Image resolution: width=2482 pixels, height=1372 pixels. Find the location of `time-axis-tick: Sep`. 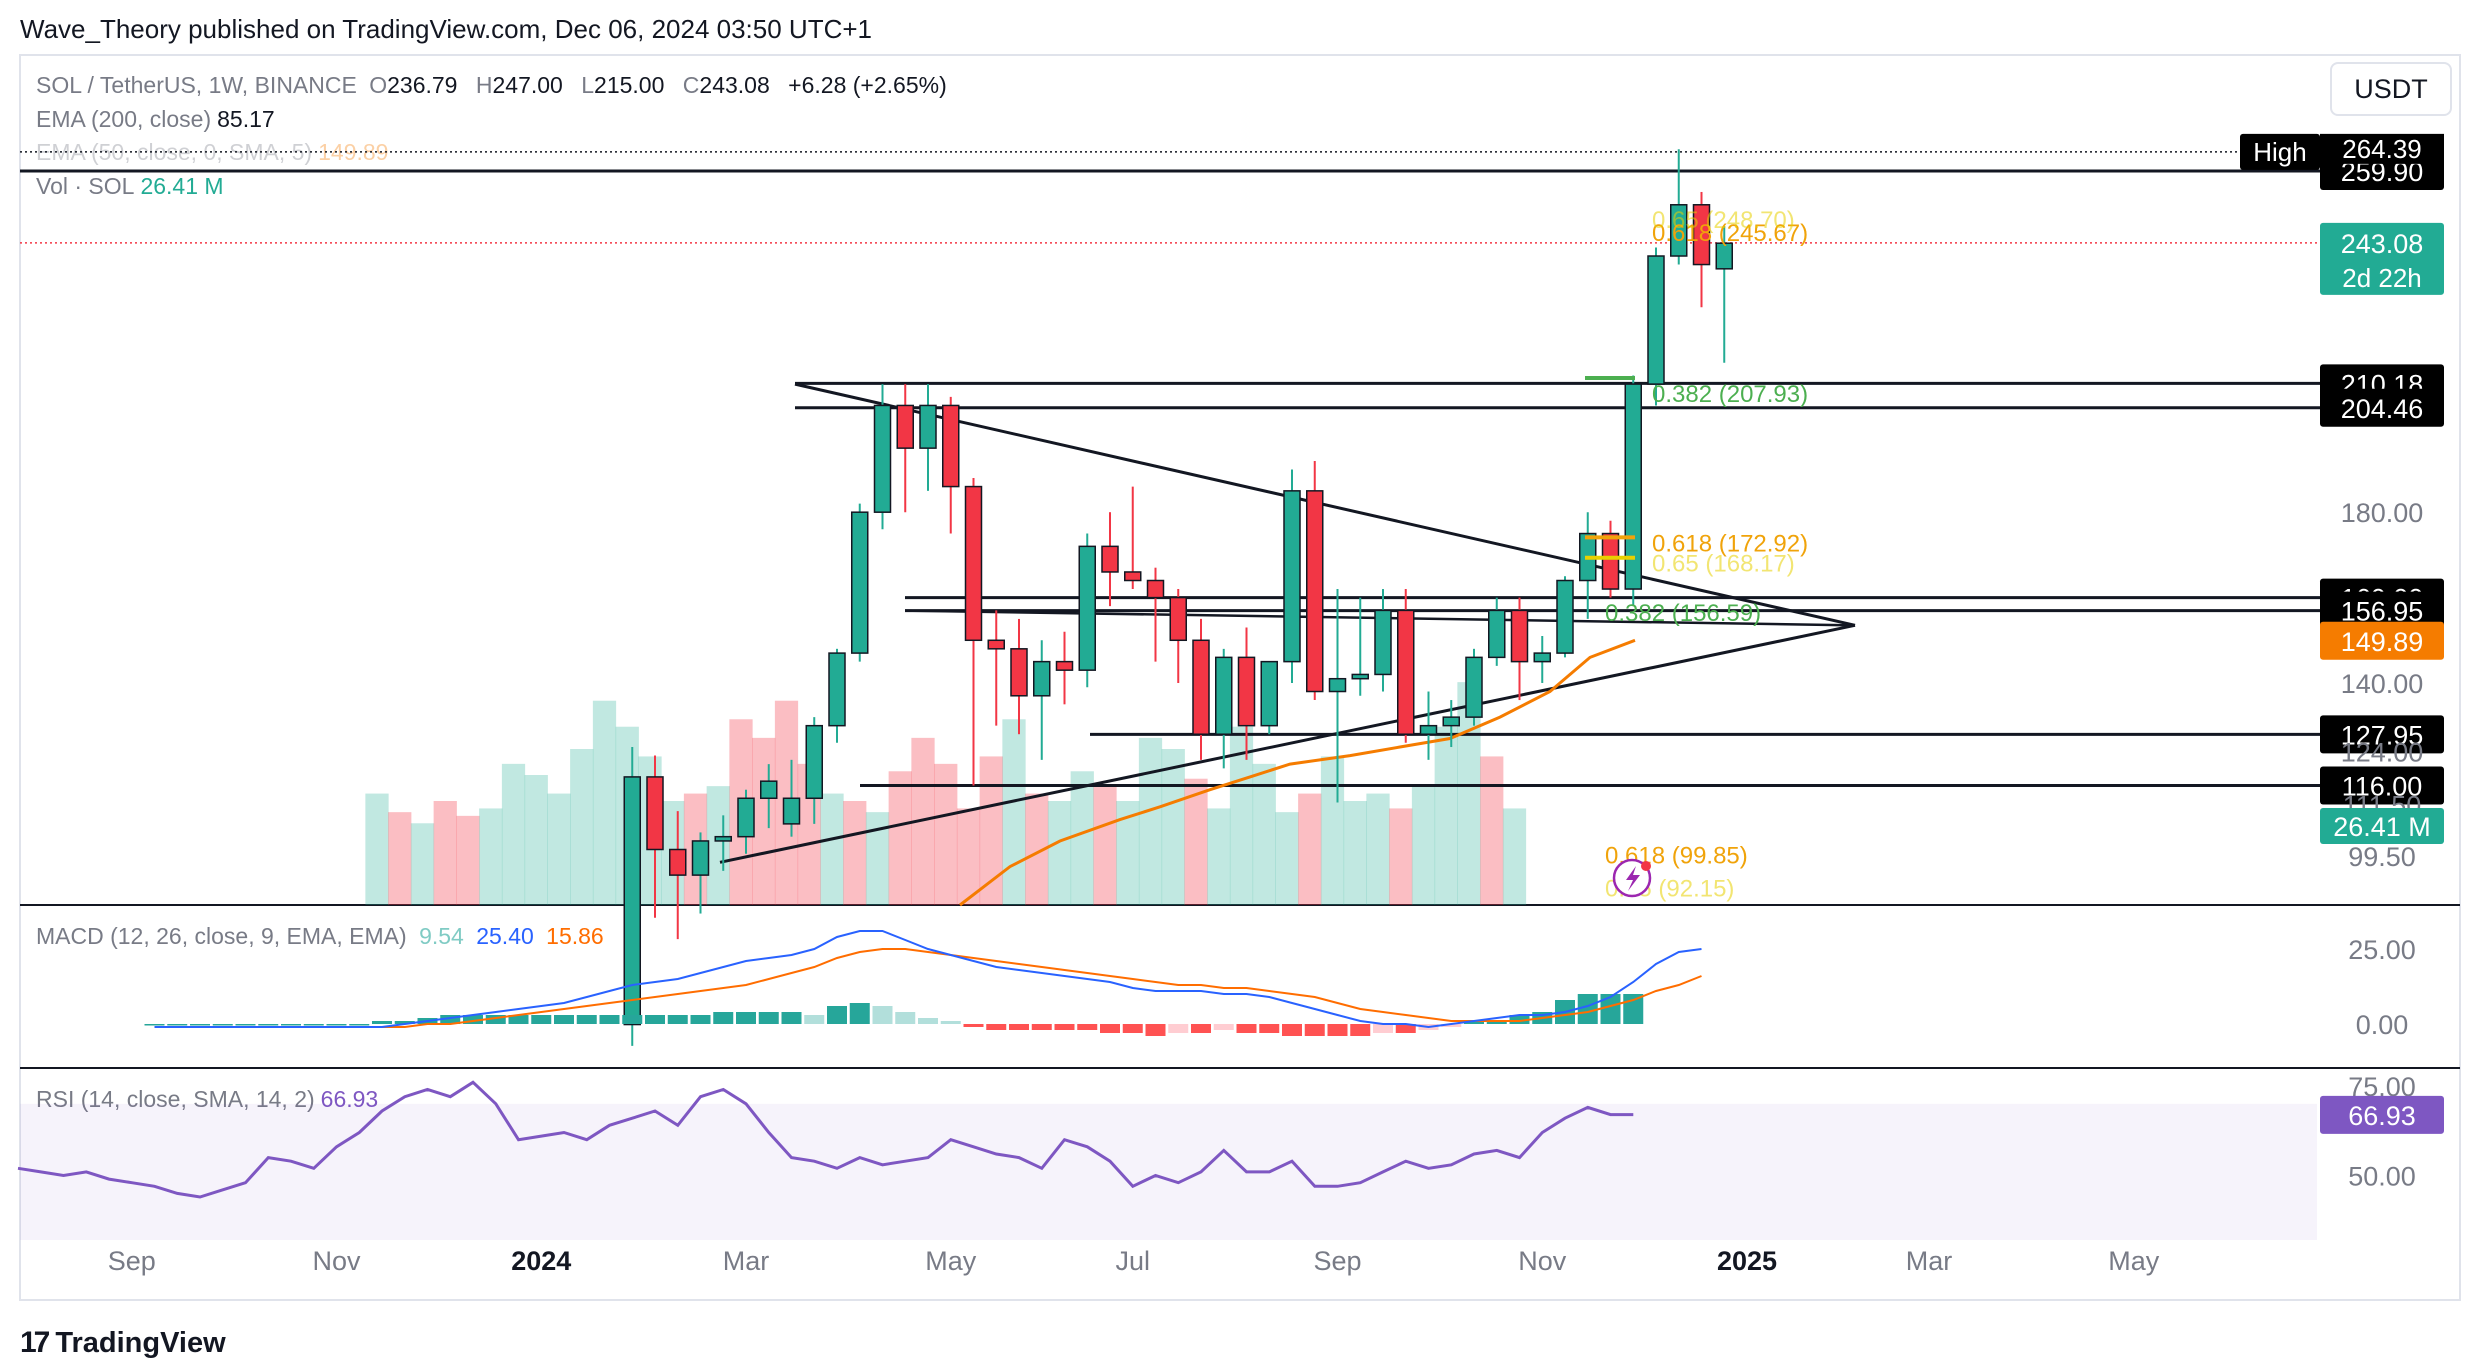

time-axis-tick: Sep is located at coordinates (1337, 1261).